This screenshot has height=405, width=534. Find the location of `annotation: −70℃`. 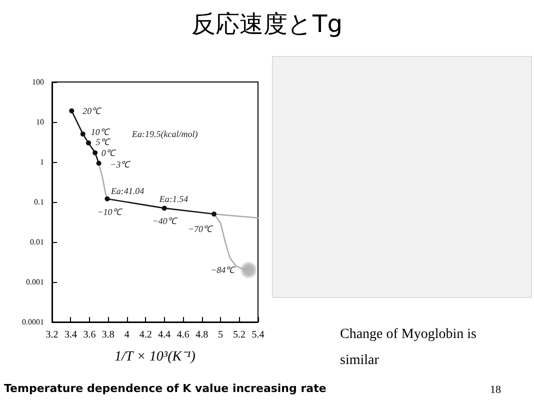

annotation: −70℃ is located at coordinates (201, 229).